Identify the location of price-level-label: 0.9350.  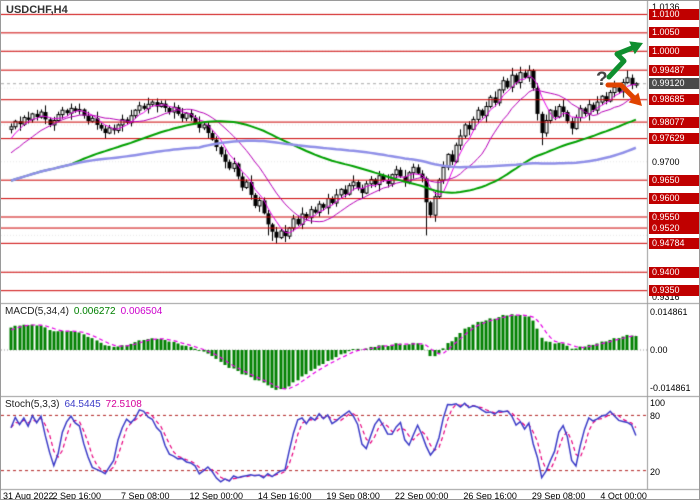
(674, 291).